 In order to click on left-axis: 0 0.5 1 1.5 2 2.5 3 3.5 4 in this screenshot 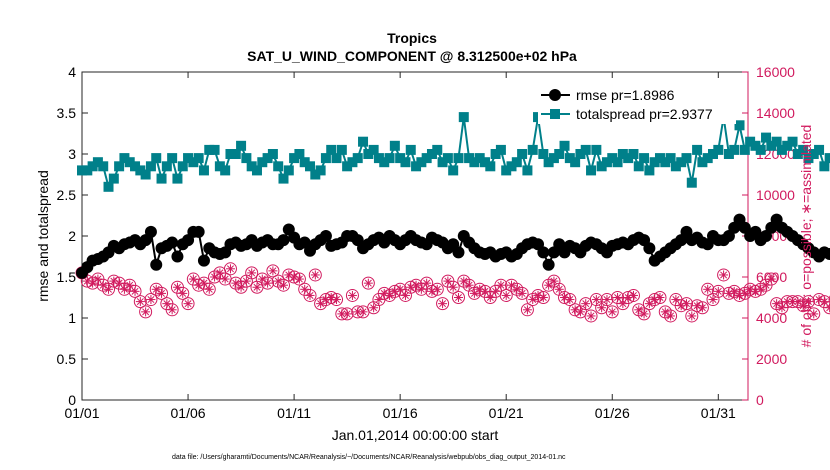, I will do `click(72, 236)`.